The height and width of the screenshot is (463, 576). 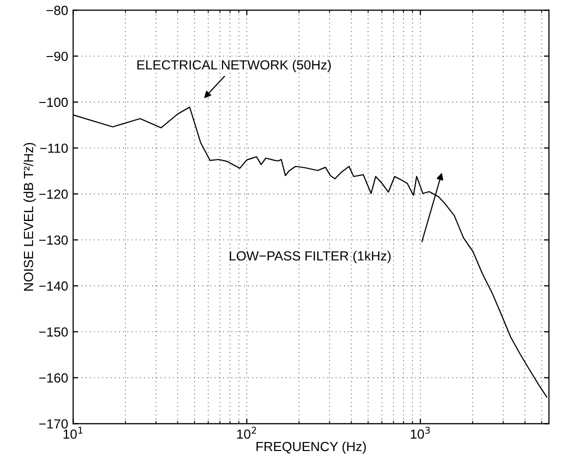 What do you see at coordinates (246, 432) in the screenshot?
I see `x-tick-label: 10$^{2}$` at bounding box center [246, 432].